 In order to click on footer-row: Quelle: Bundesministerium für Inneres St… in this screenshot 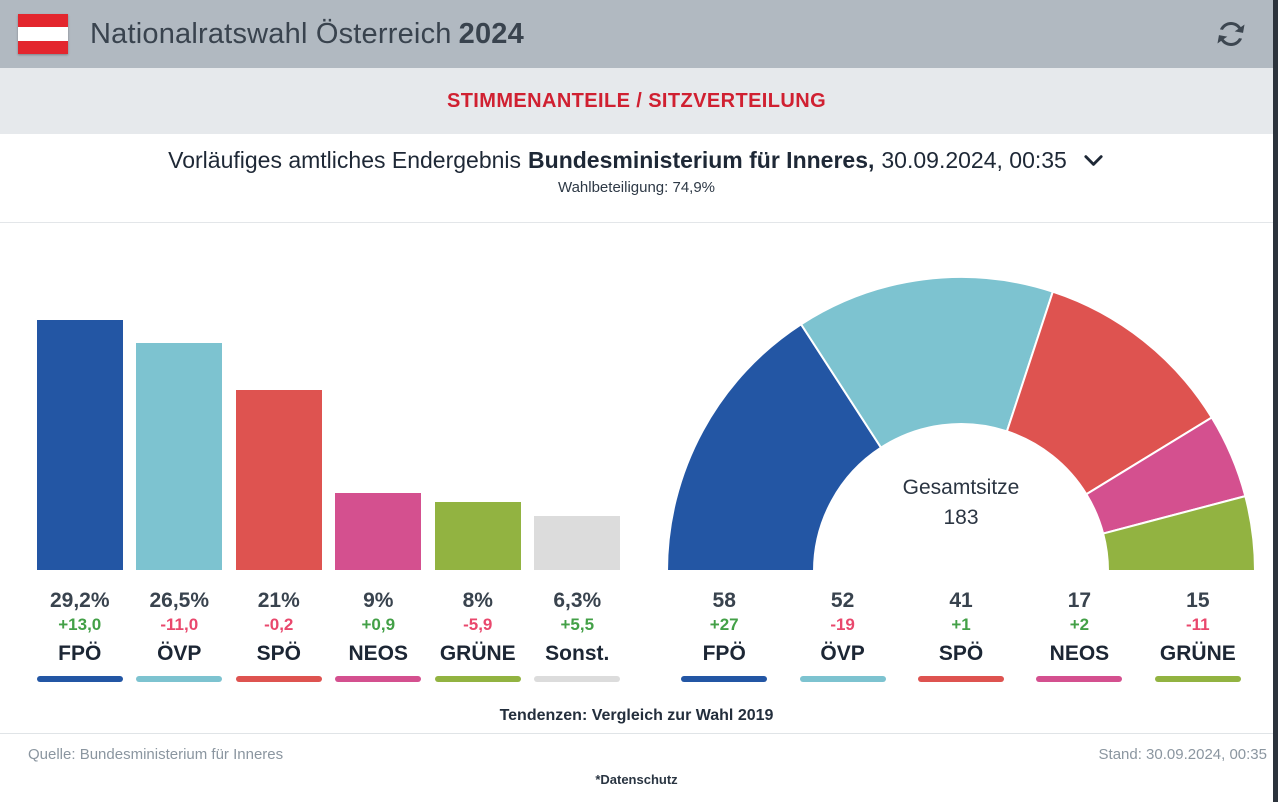, I will do `click(636, 748)`.